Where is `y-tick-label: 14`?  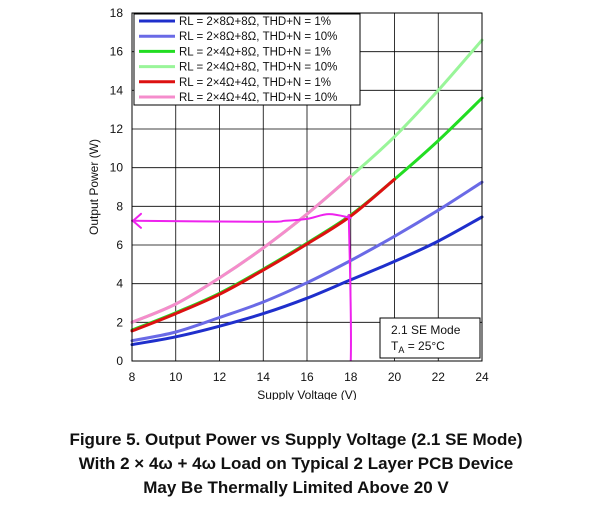 y-tick-label: 14 is located at coordinates (117, 90).